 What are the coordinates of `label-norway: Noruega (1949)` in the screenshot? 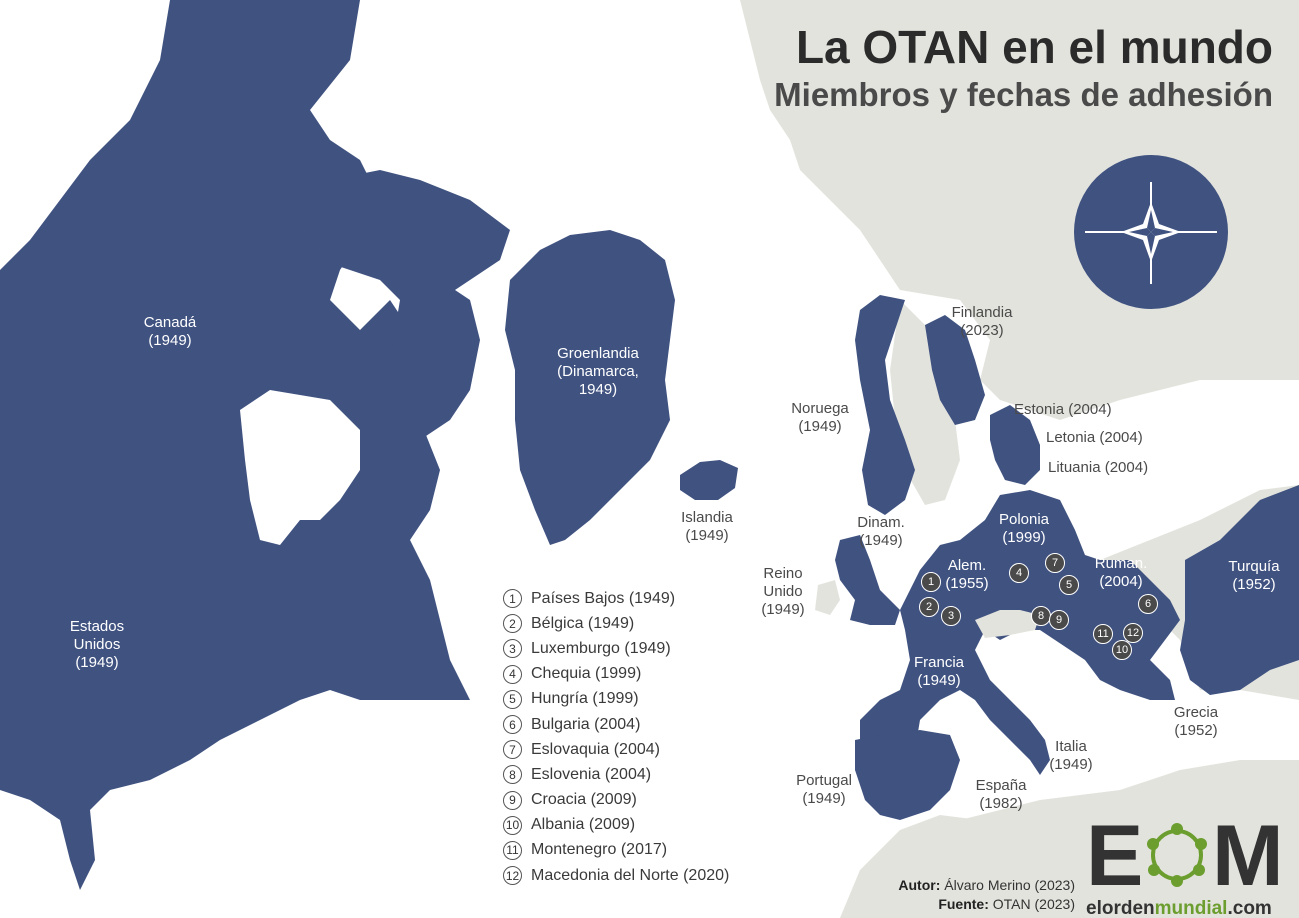 It's located at (820, 417).